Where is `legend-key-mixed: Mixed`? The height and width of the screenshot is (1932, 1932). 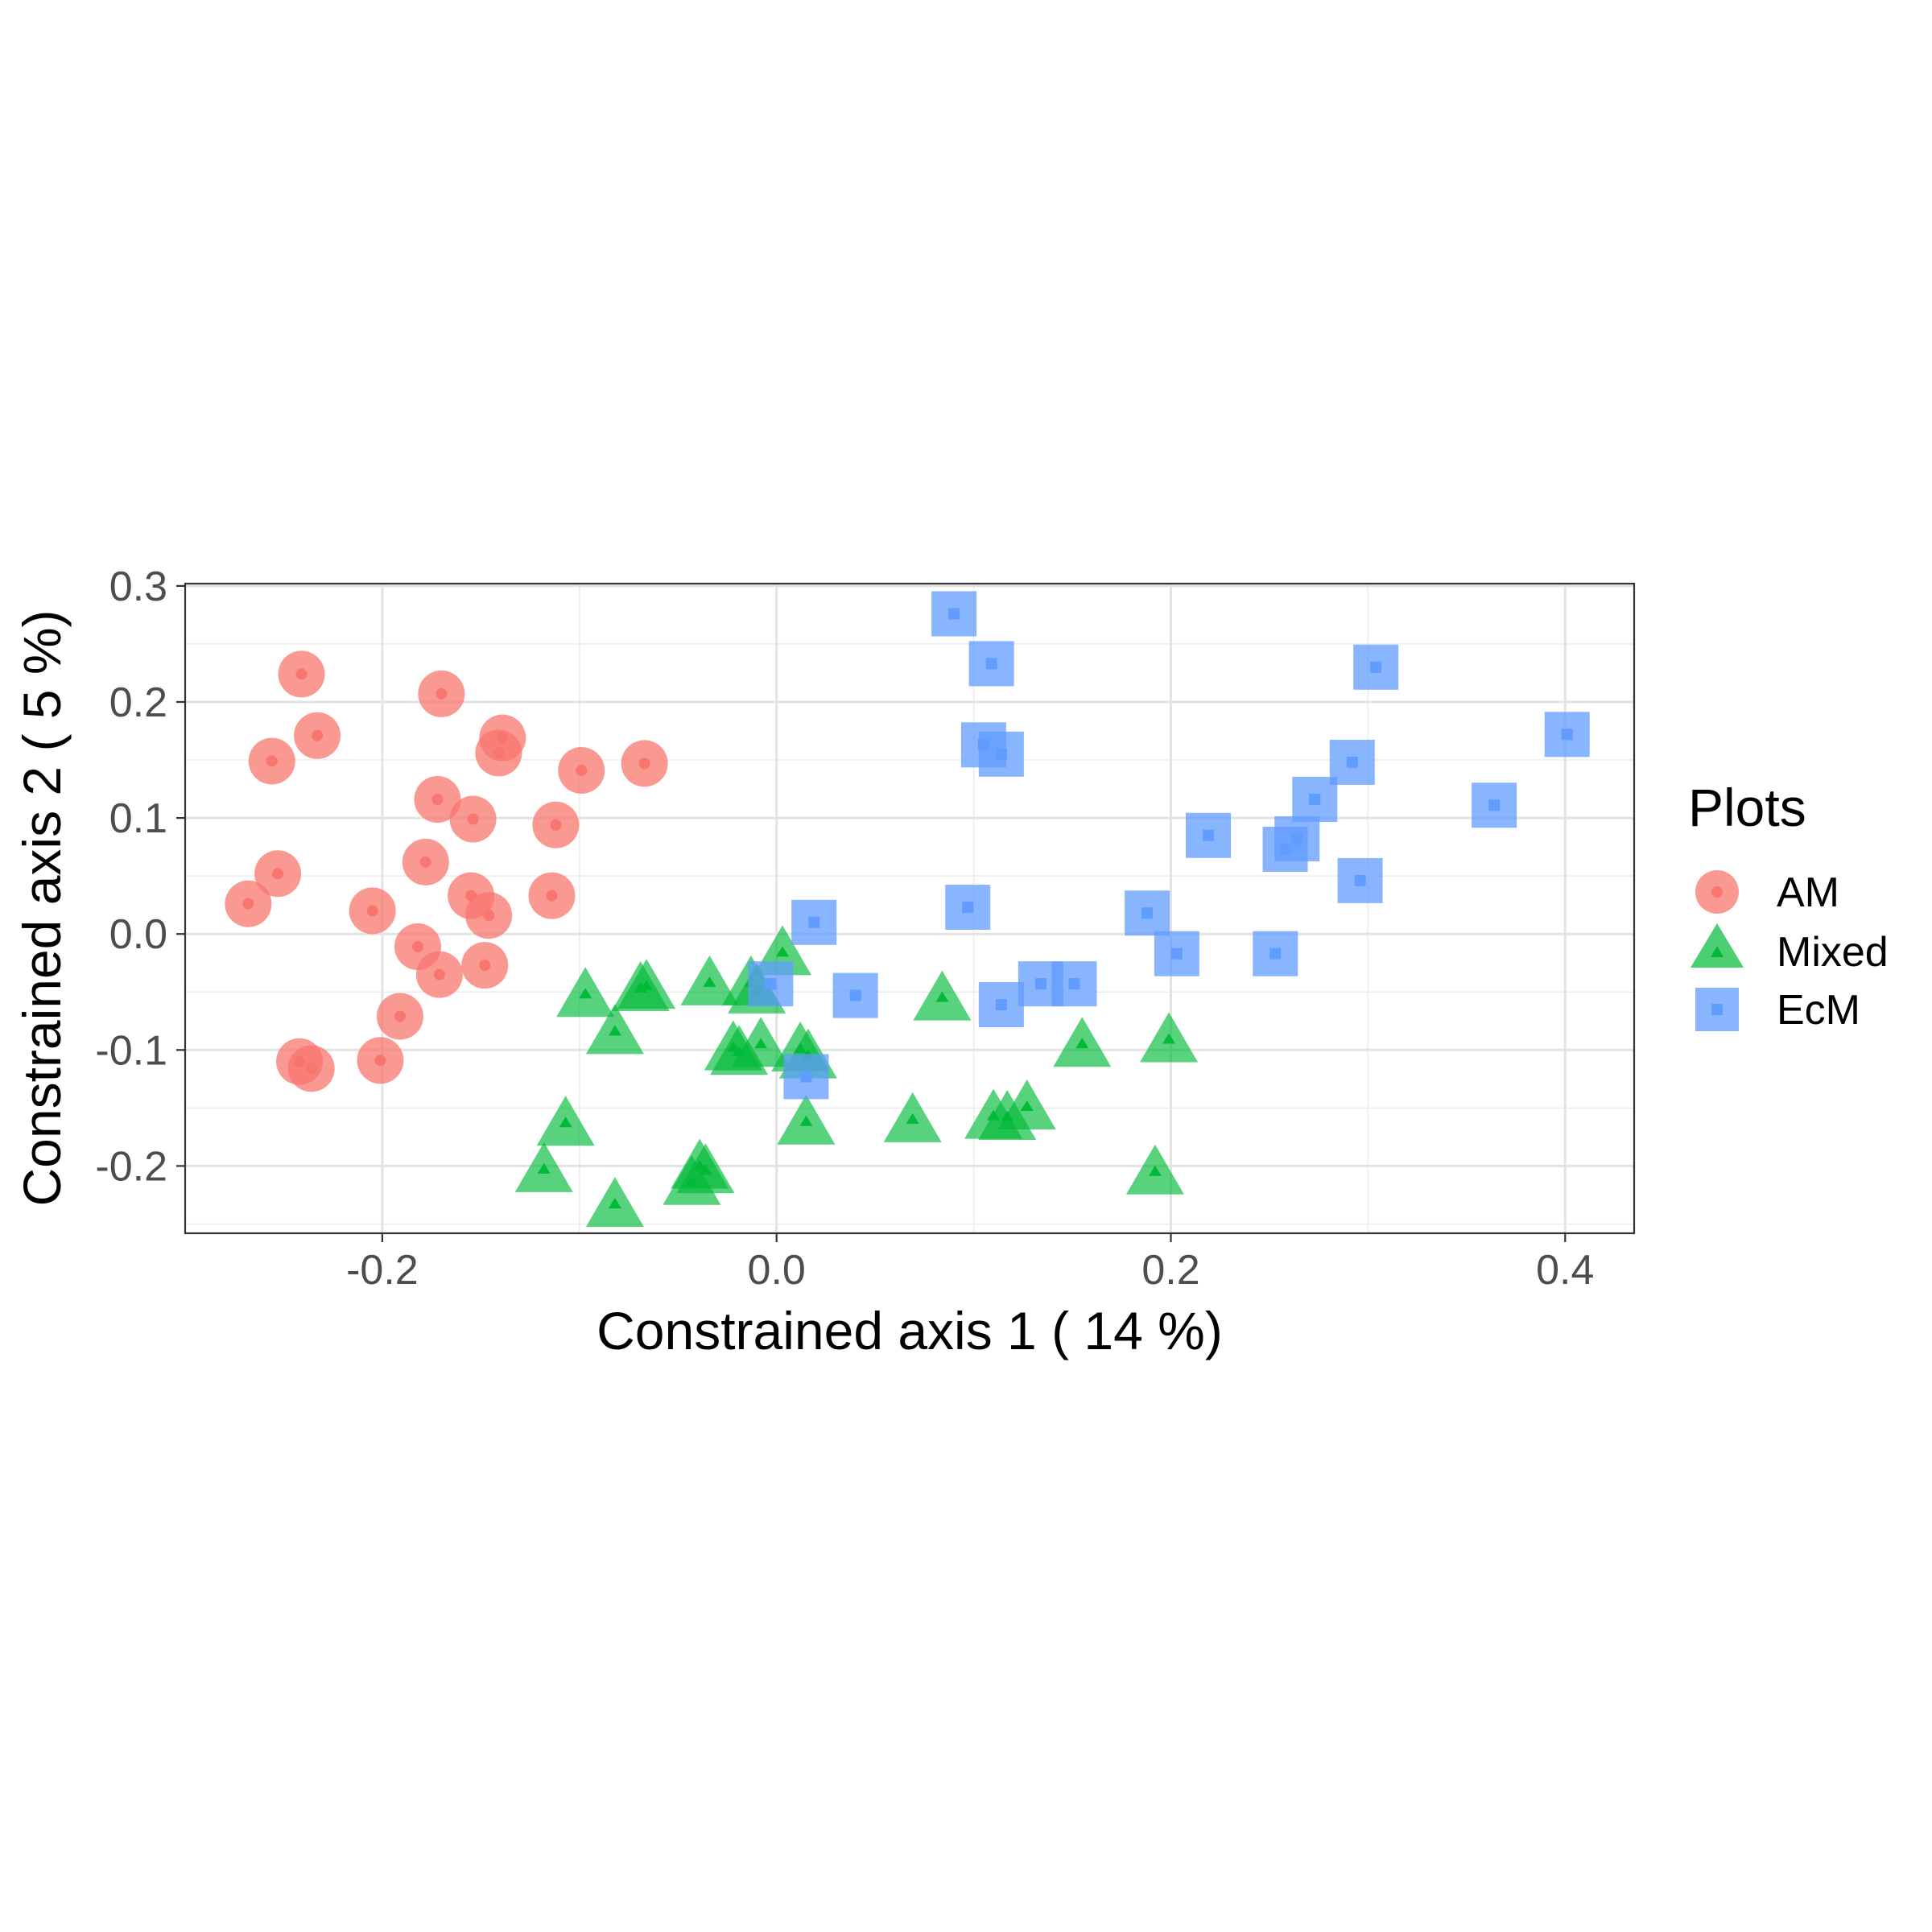 legend-key-mixed: Mixed is located at coordinates (1789, 949).